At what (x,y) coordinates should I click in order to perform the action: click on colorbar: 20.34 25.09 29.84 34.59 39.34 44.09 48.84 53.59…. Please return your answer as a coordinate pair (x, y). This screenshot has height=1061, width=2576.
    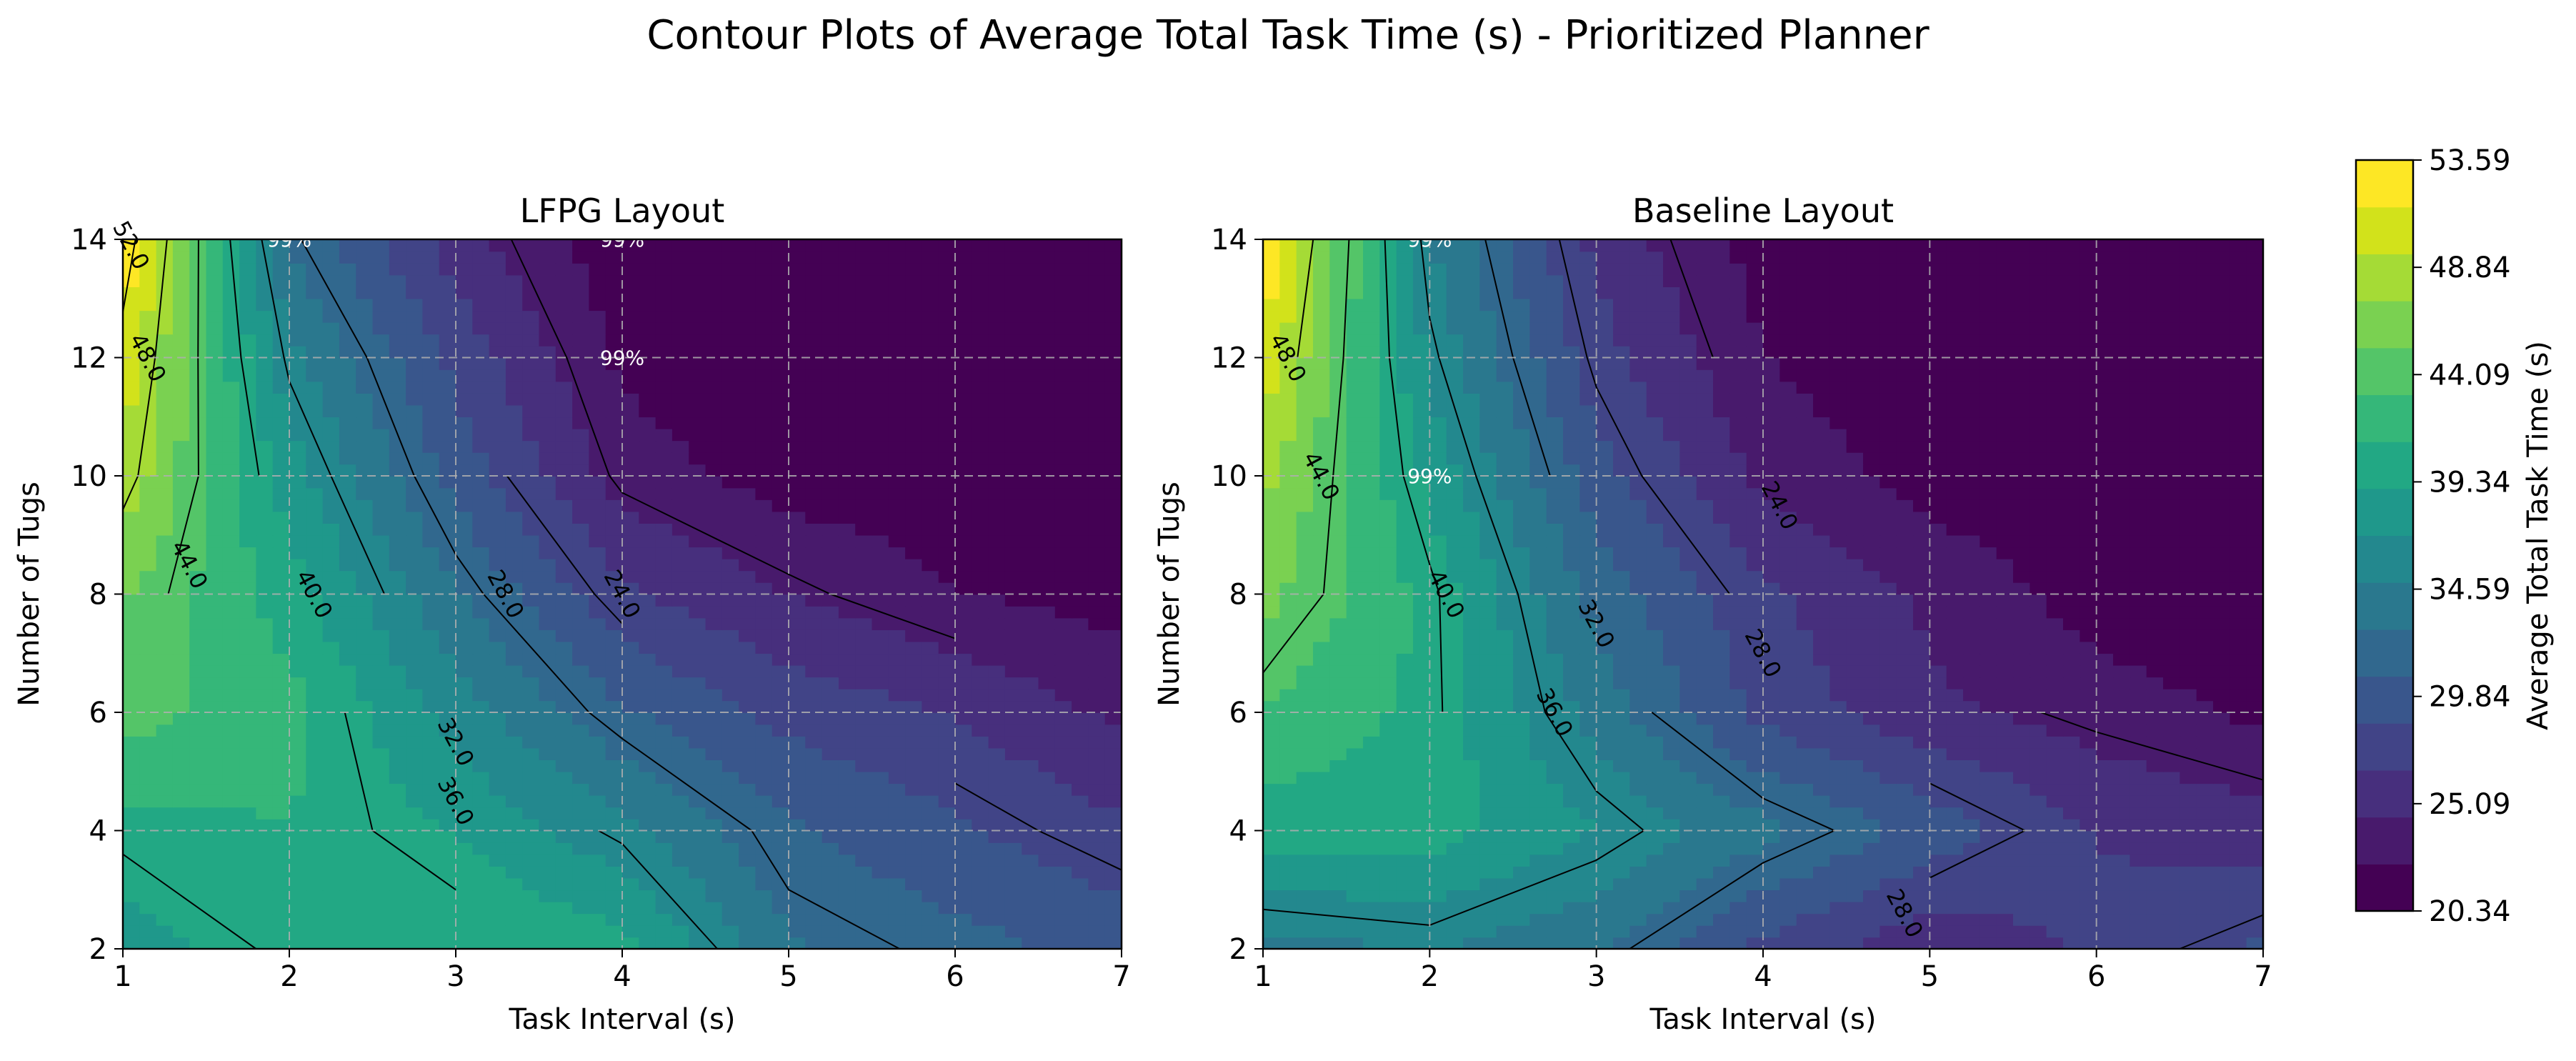
    Looking at the image, I should click on (2455, 536).